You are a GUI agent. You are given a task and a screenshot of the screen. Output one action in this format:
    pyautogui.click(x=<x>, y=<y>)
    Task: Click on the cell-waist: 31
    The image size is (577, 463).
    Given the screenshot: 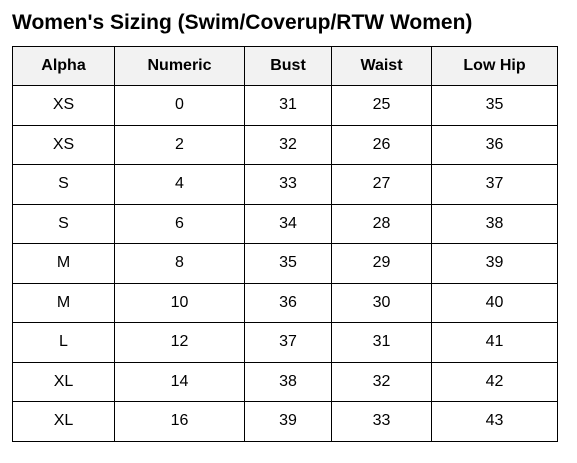 What is the action you would take?
    pyautogui.click(x=381, y=342)
    